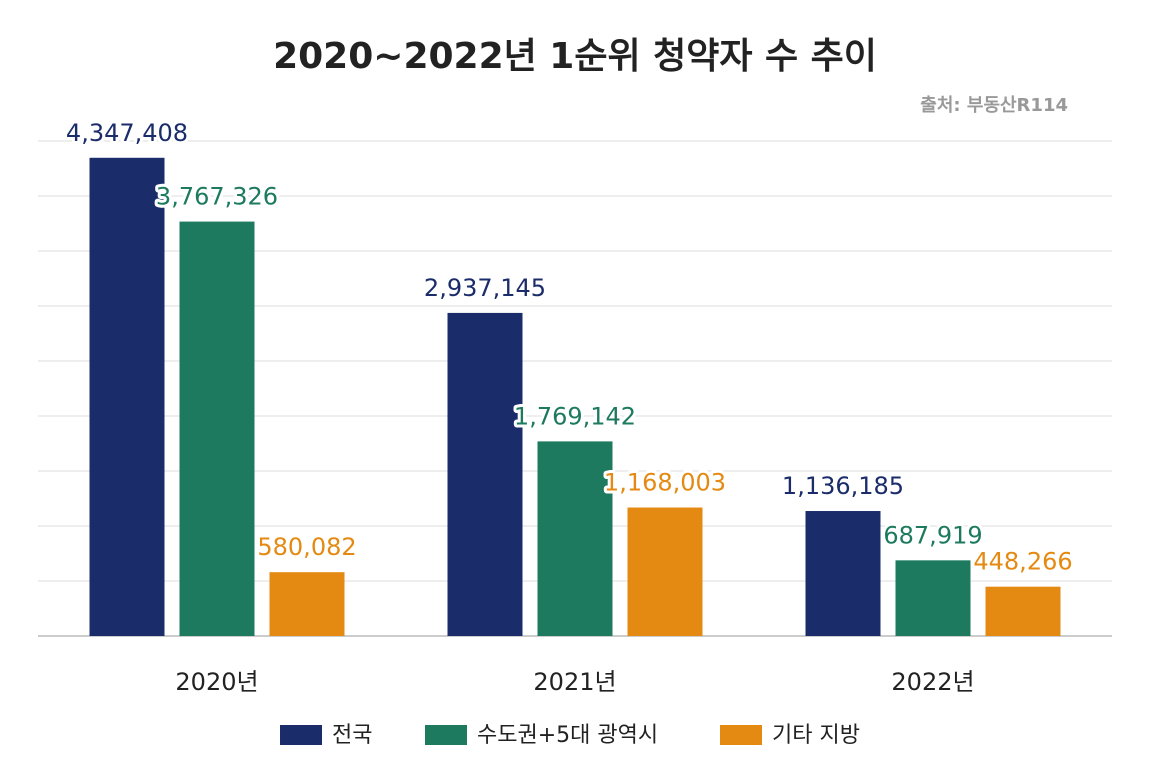 The height and width of the screenshot is (771, 1150). I want to click on value-label: 1,769,142, so click(575, 416).